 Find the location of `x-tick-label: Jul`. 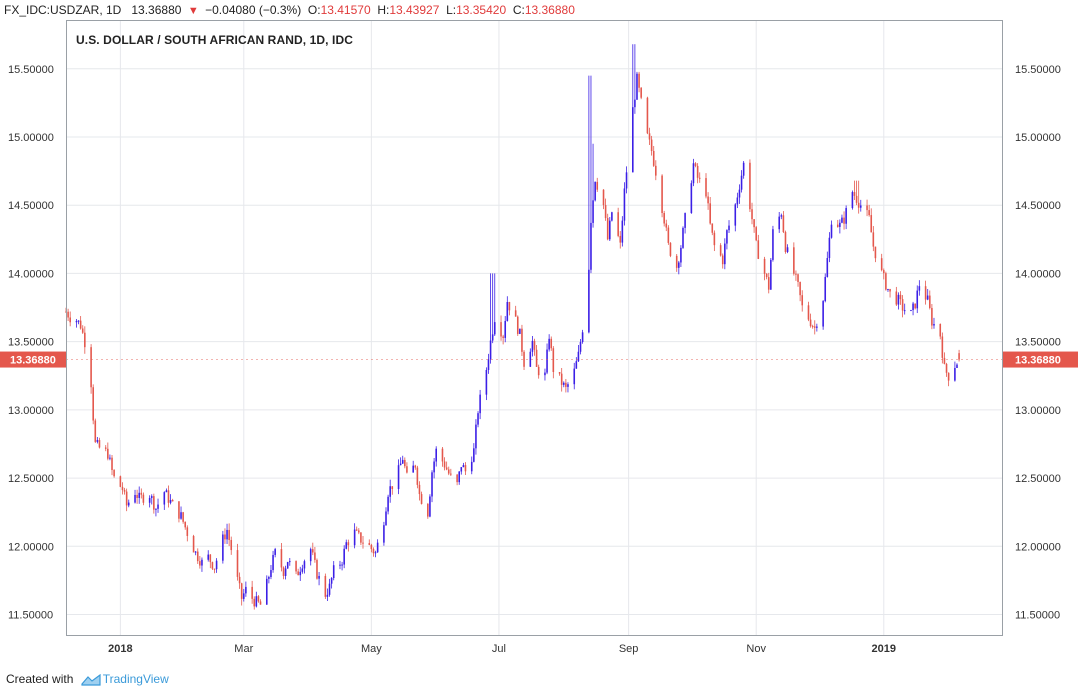

x-tick-label: Jul is located at coordinates (499, 649).